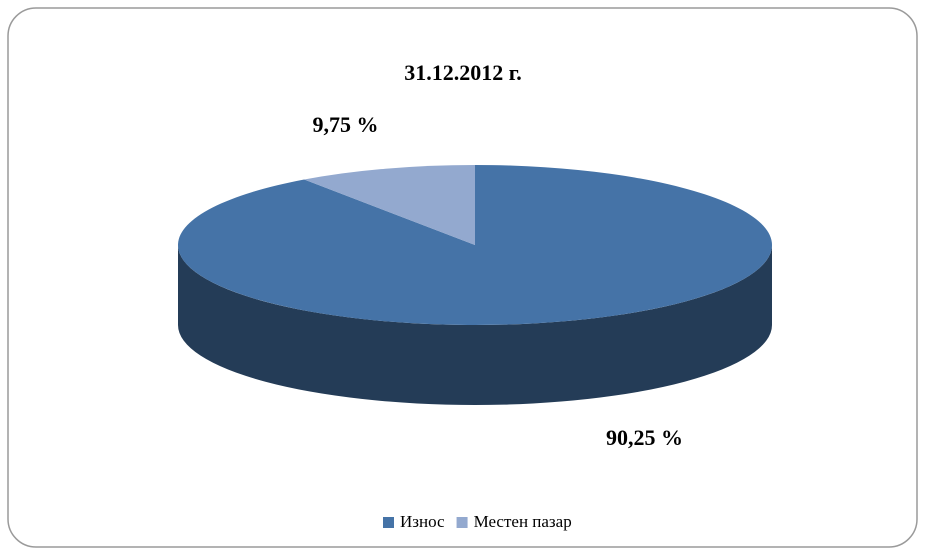 The width and height of the screenshot is (925, 556). Describe the element at coordinates (345, 124) in the screenshot. I see `data-label: 9,75 %` at that location.